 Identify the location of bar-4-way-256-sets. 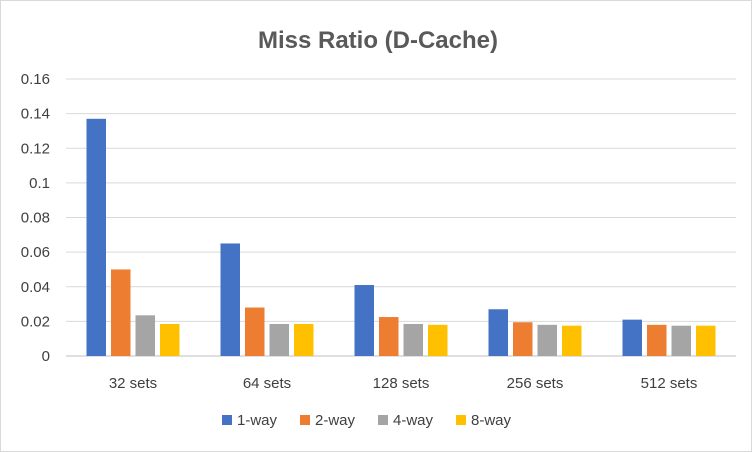
(547, 340).